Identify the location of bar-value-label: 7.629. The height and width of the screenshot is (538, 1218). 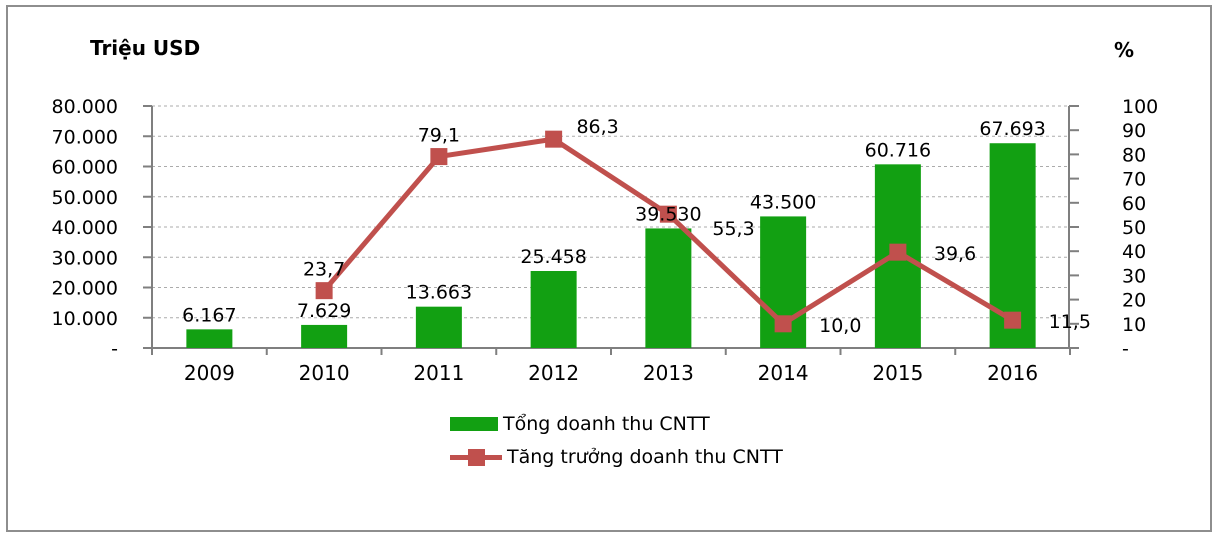
(324, 311).